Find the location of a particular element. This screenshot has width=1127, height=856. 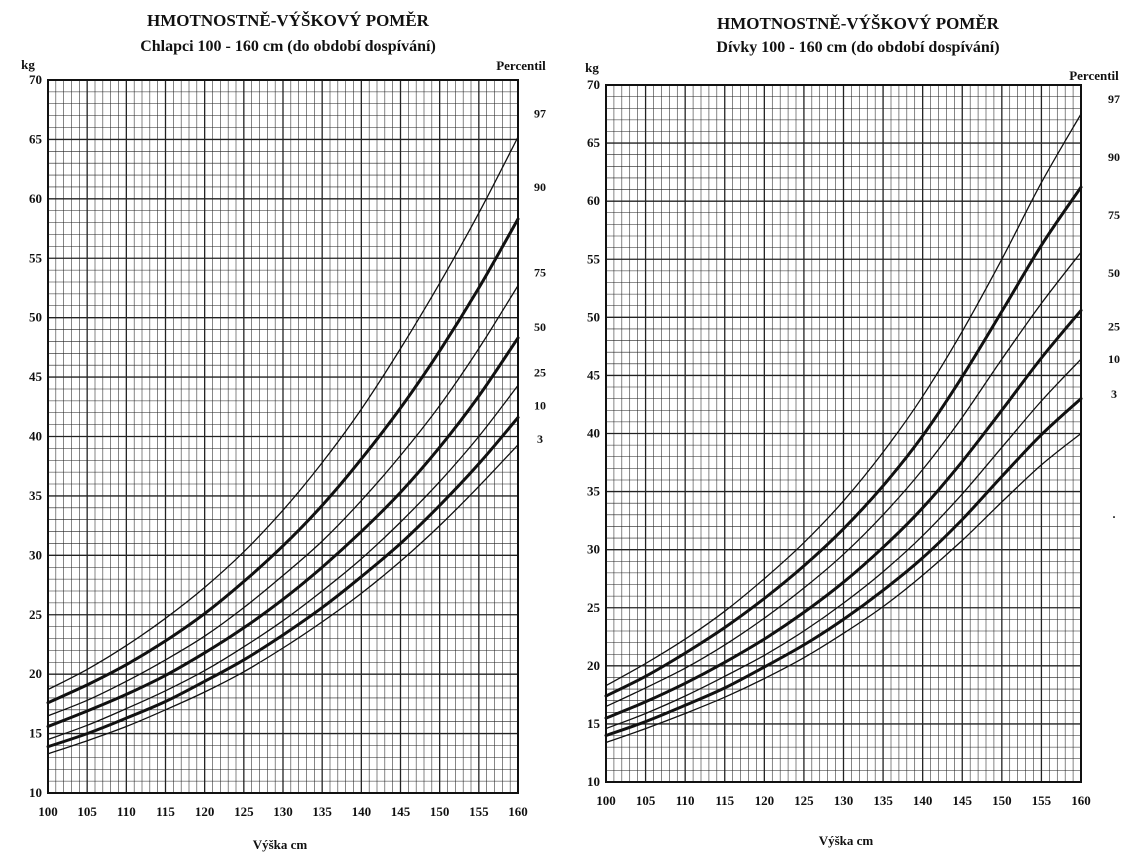

chart-boys-xlabel: Výška cm is located at coordinates (280, 844).